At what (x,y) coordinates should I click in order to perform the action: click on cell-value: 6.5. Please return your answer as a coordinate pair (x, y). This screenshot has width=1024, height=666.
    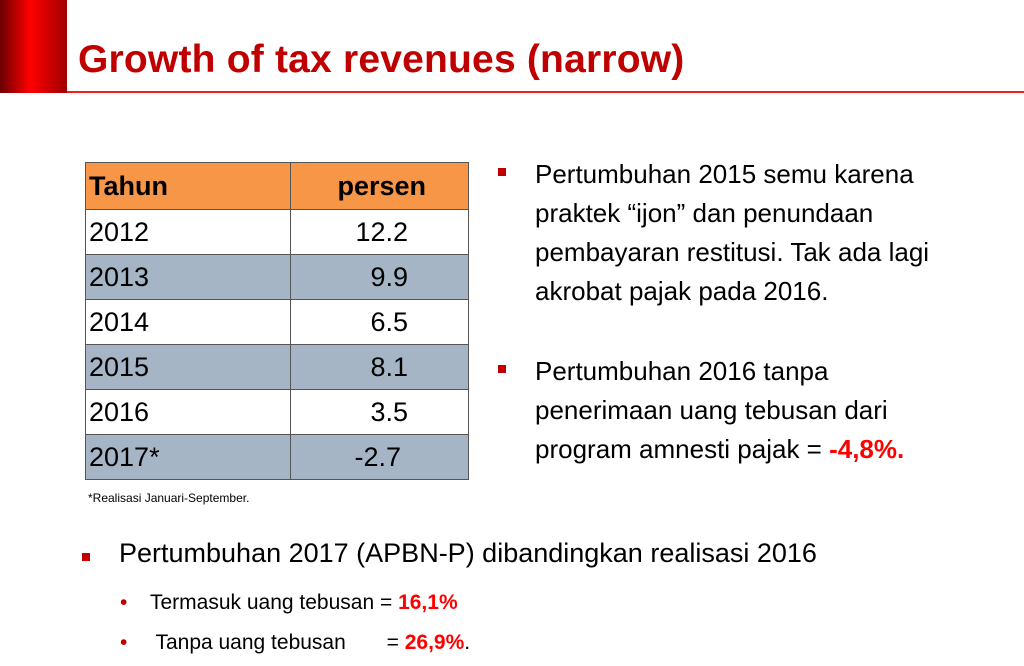
    Looking at the image, I should click on (379, 322).